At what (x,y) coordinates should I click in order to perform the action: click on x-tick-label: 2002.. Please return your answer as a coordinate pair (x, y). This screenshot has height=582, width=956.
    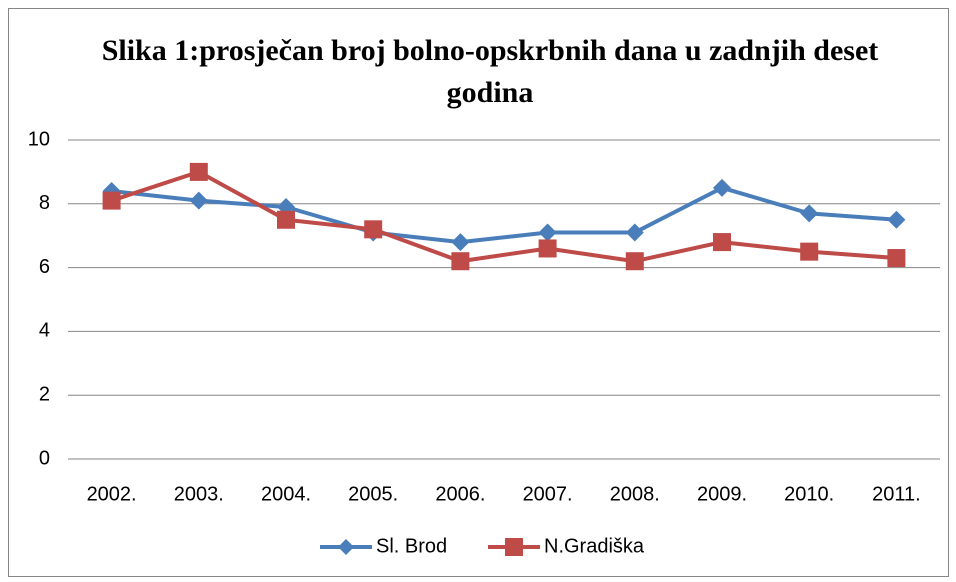
    Looking at the image, I should click on (112, 494).